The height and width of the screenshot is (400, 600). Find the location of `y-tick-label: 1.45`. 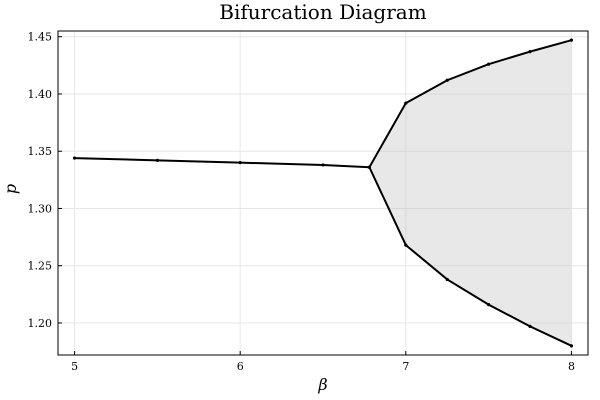

y-tick-label: 1.45 is located at coordinates (40, 37).